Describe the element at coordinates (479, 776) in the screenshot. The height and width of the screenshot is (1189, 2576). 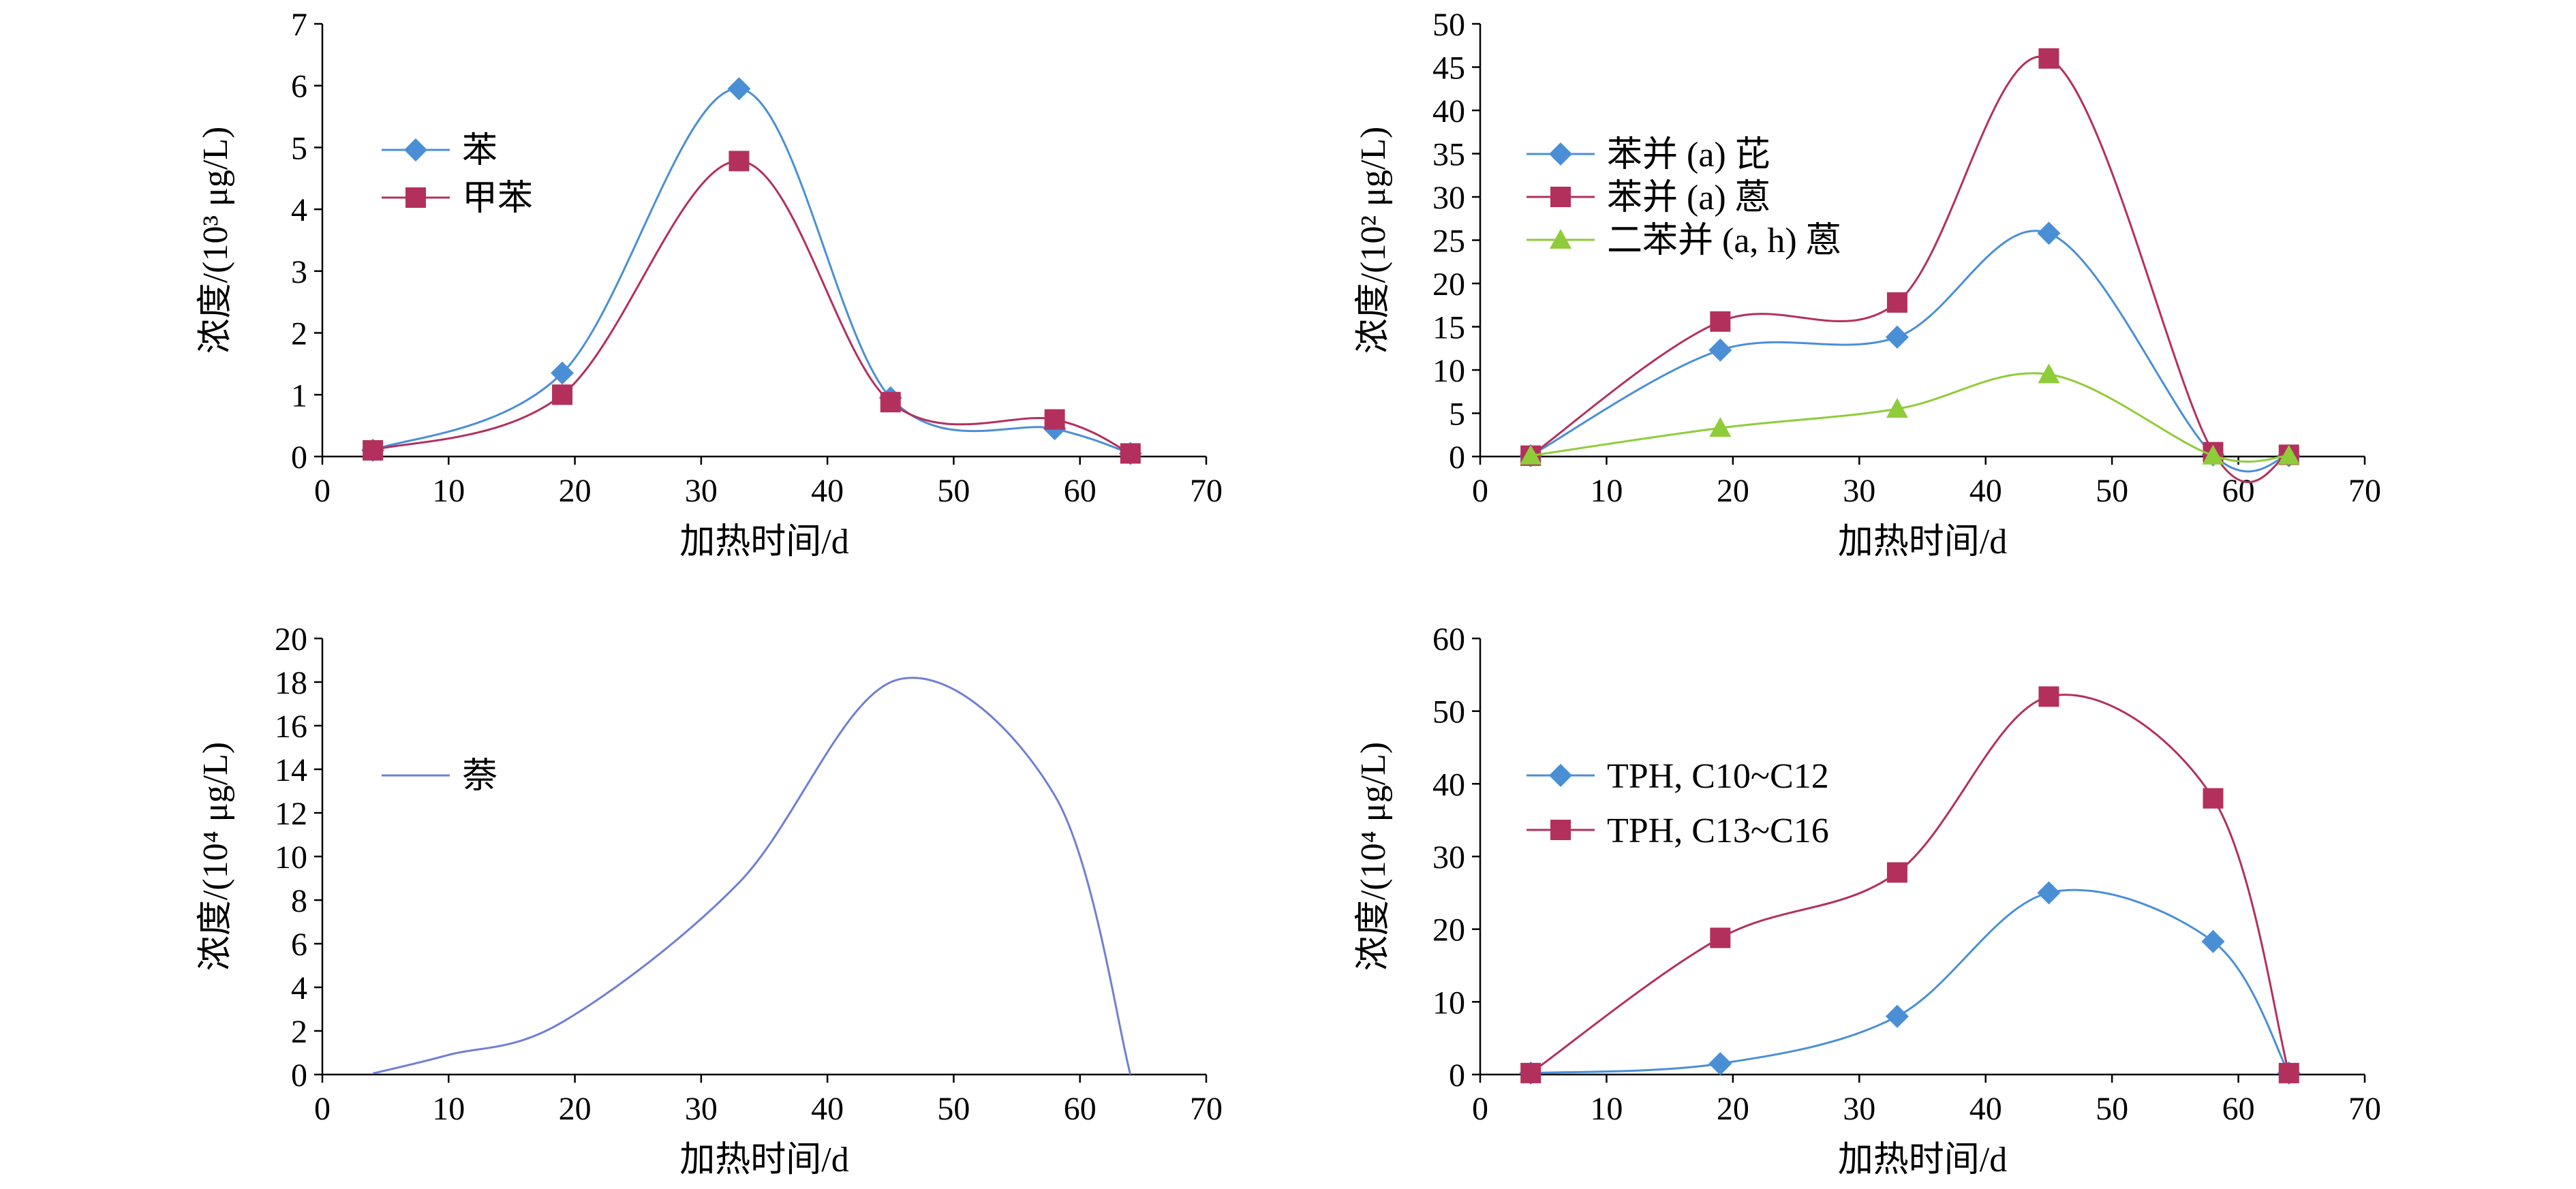
I see `legend-label: 萘` at that location.